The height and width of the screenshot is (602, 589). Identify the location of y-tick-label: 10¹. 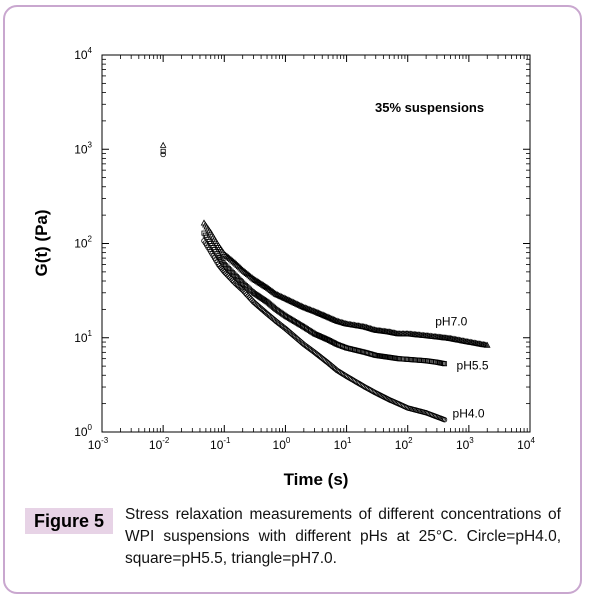
(83, 337).